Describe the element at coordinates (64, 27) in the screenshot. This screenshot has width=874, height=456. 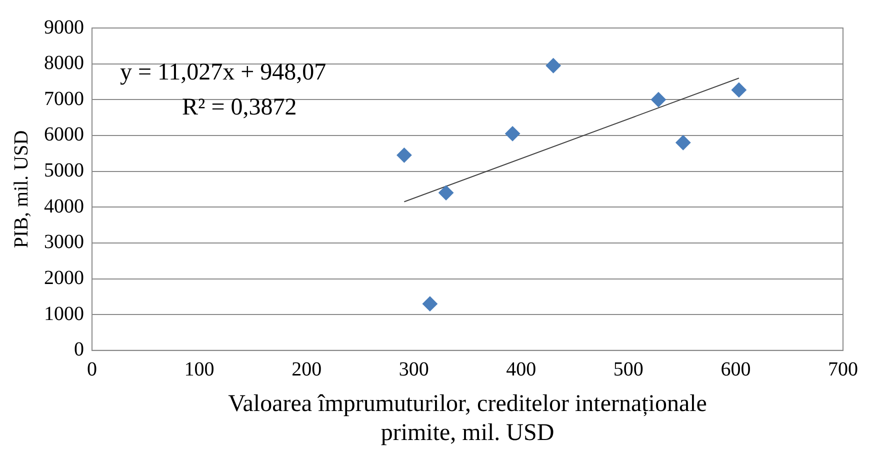
I see `y-tick-label: 9000` at that location.